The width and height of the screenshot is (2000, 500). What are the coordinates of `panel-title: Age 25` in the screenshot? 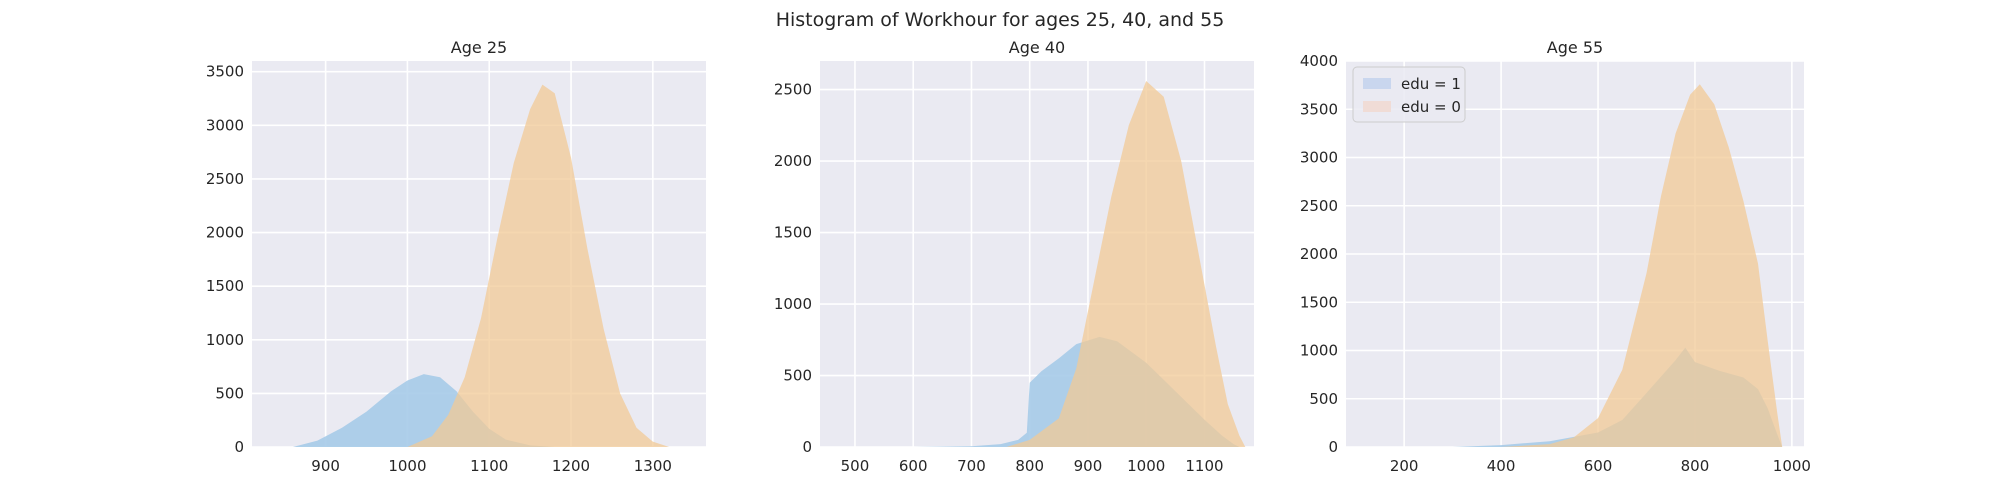 It's located at (479, 47).